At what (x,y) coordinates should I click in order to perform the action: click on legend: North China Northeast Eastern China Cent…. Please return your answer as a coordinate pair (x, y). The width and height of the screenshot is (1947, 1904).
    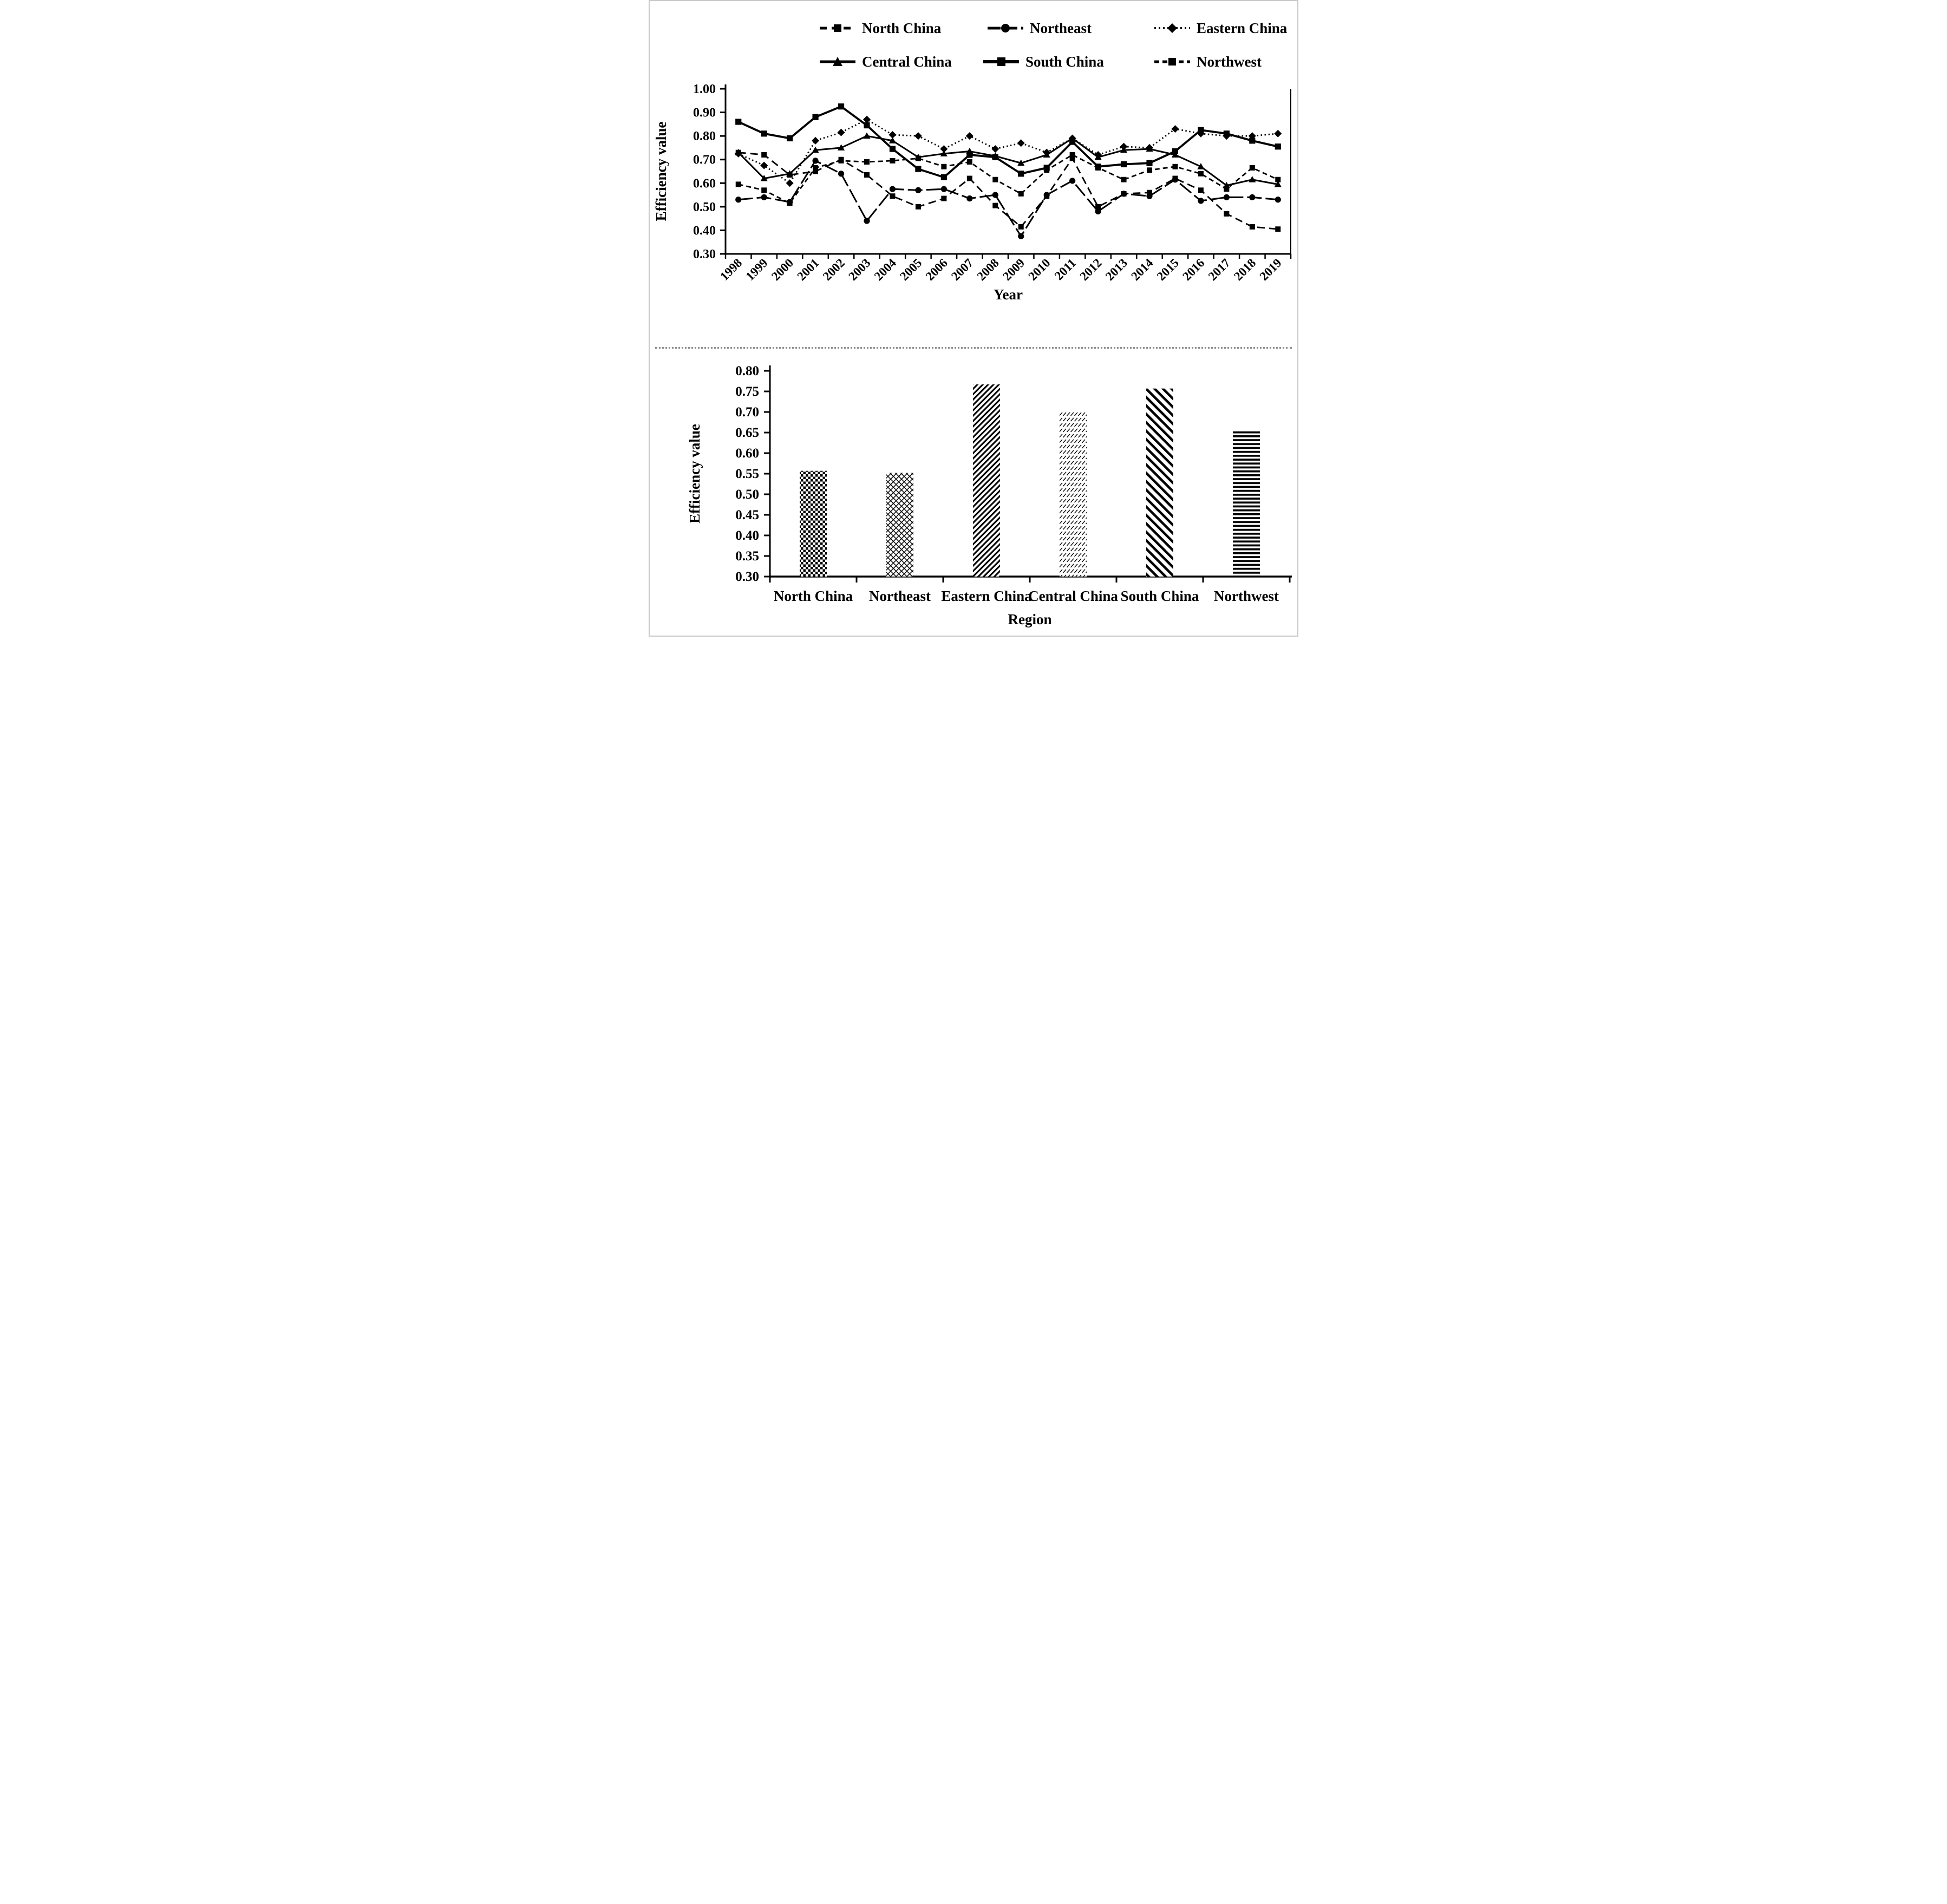
    Looking at the image, I should click on (973, 39).